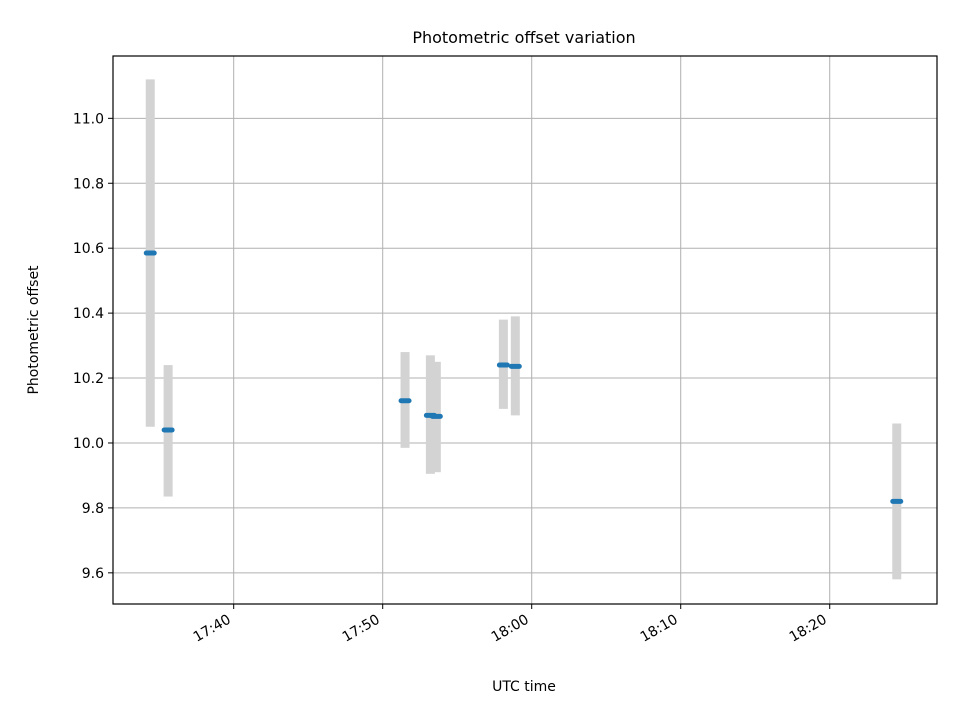  What do you see at coordinates (34, 330) in the screenshot?
I see `y-axis-label: Photometric offset` at bounding box center [34, 330].